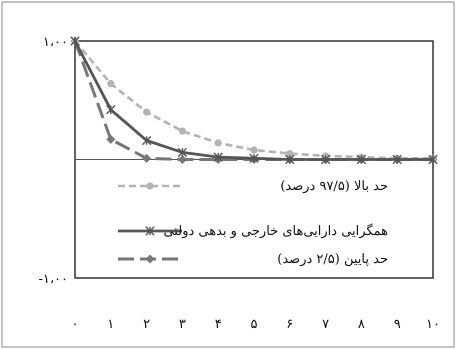 This screenshot has height=349, width=456. What do you see at coordinates (53, 279) in the screenshot?
I see `y-tick-label-1: -۱،۰۰` at bounding box center [53, 279].